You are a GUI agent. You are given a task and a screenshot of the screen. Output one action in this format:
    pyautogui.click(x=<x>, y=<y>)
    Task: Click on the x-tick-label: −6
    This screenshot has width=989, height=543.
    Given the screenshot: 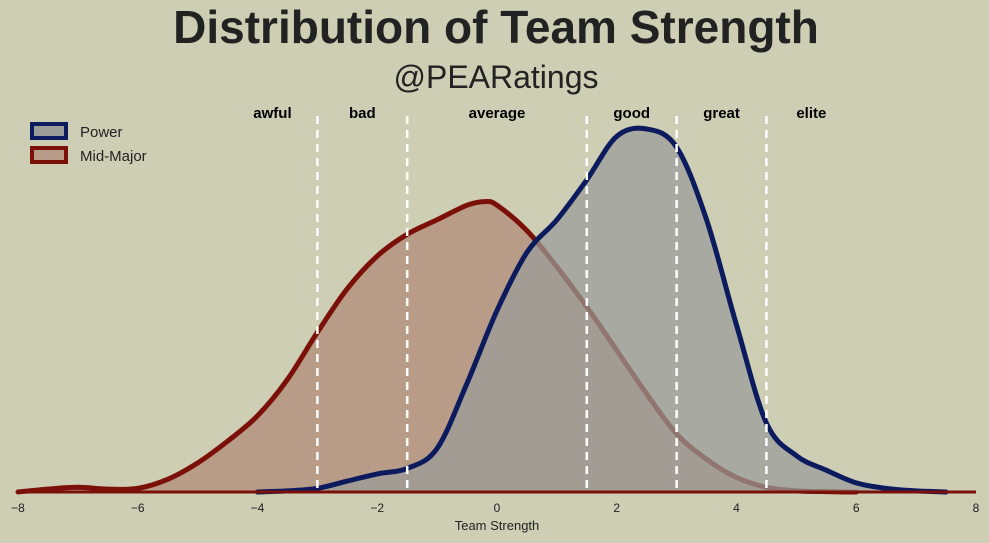 What is the action you would take?
    pyautogui.click(x=138, y=508)
    